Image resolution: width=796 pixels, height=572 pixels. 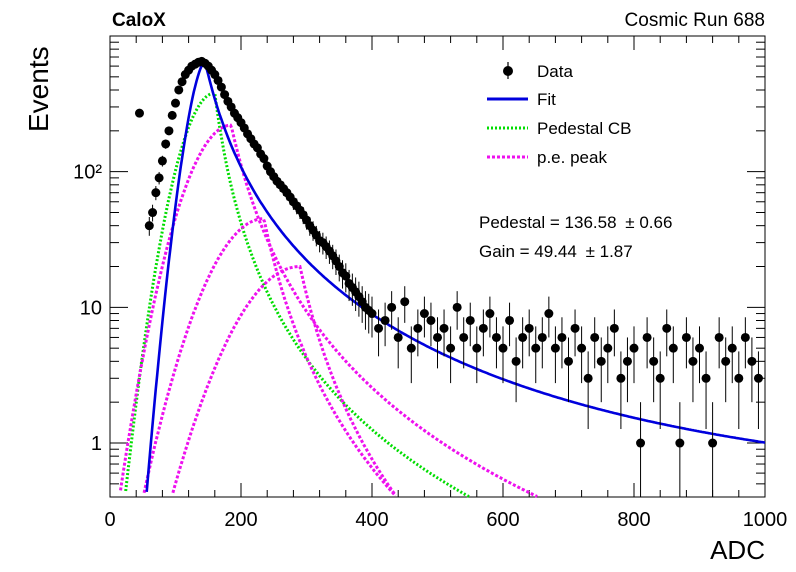 What do you see at coordinates (240, 520) in the screenshot?
I see `x-tick-label: 200` at bounding box center [240, 520].